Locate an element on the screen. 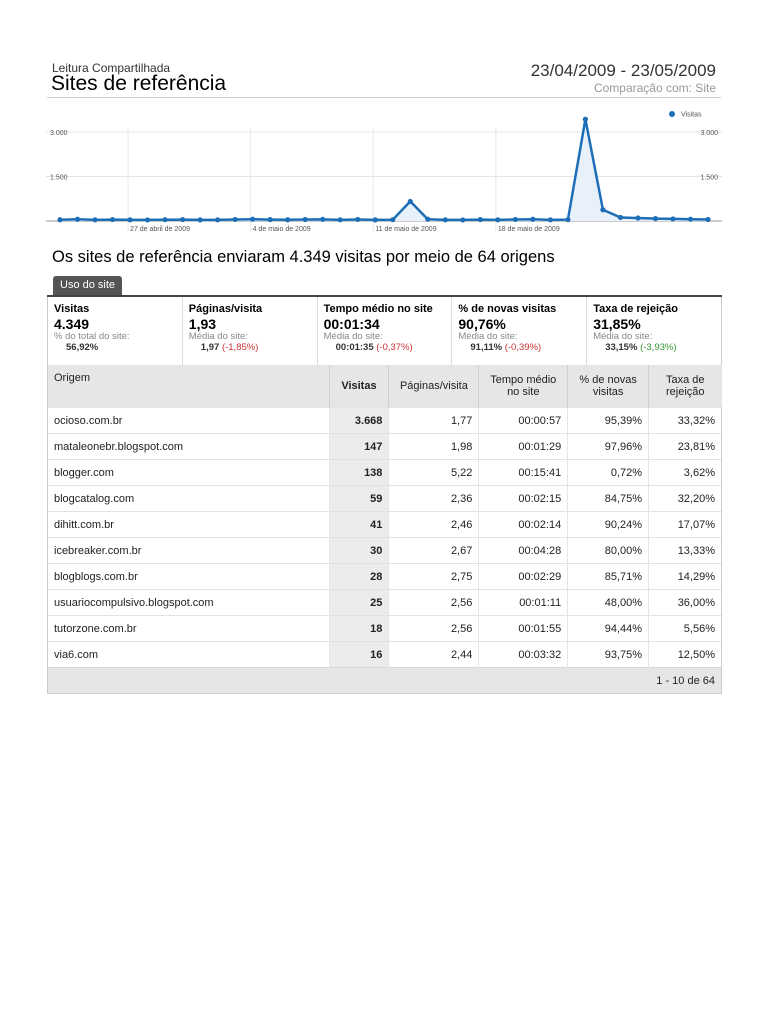 The height and width of the screenshot is (1024, 768). page-title: Sites de referência is located at coordinates (139, 83).